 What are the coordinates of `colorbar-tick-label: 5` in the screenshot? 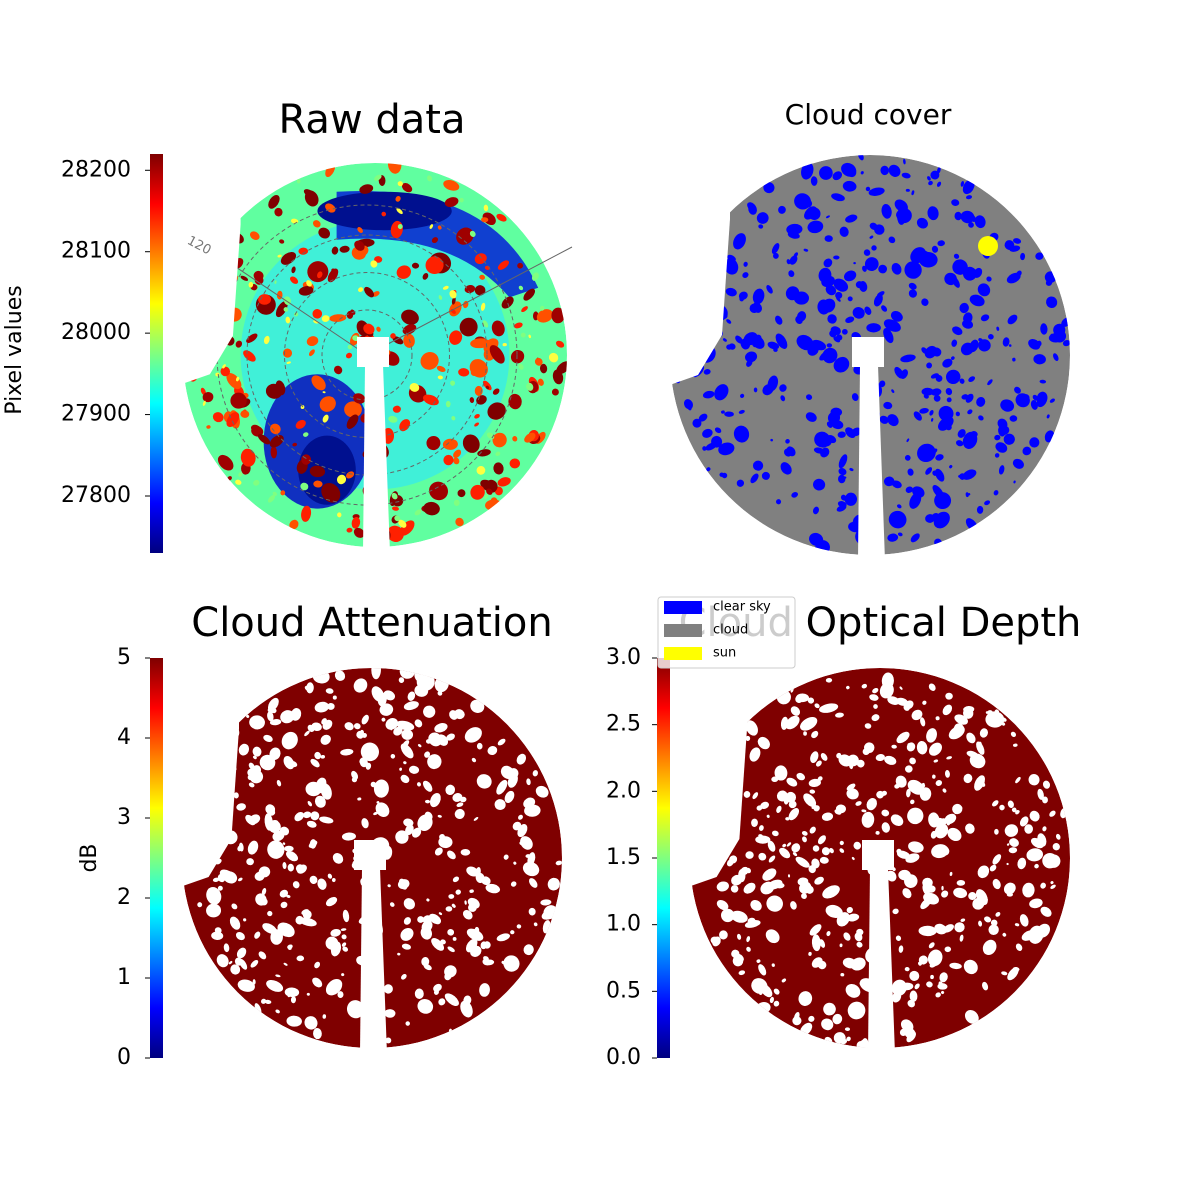 It's located at (124, 657).